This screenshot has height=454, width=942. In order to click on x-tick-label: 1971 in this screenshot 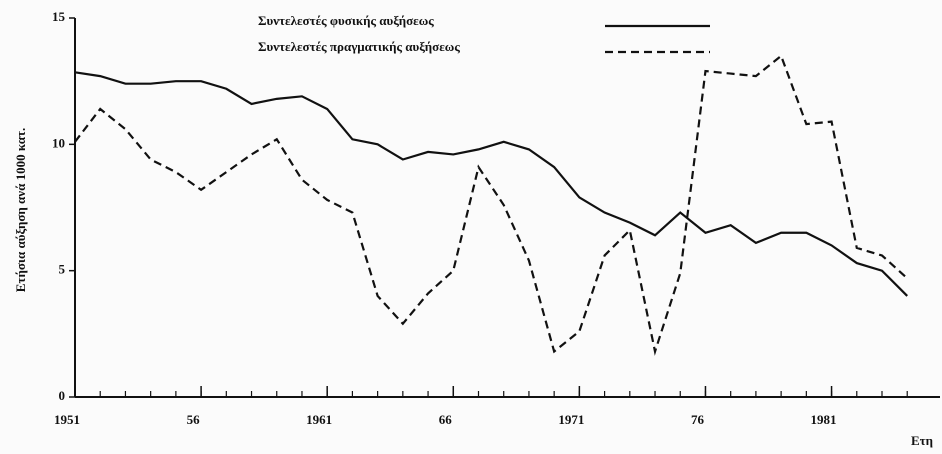, I will do `click(571, 419)`.